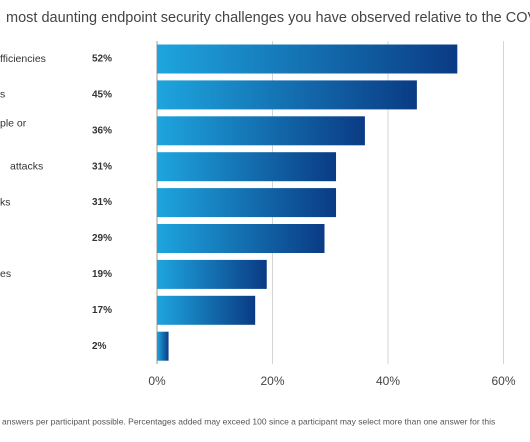  I want to click on category-label: es, so click(5, 274).